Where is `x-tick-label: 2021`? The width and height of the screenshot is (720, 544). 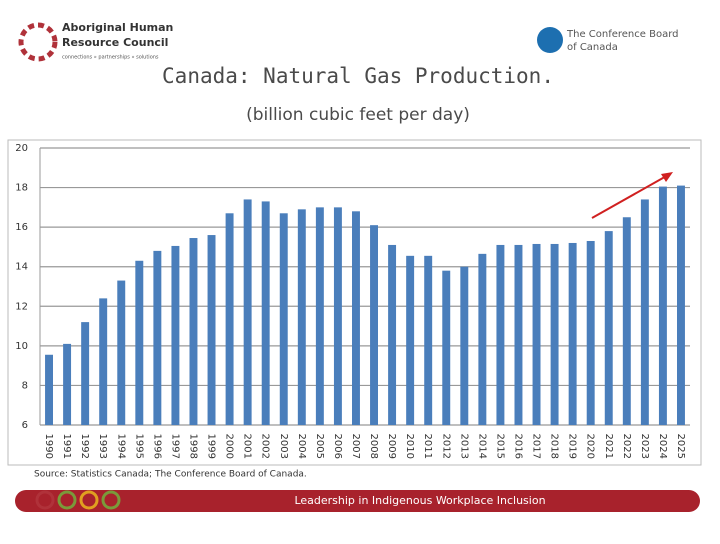 x-tick-label: 2021 is located at coordinates (608, 446).